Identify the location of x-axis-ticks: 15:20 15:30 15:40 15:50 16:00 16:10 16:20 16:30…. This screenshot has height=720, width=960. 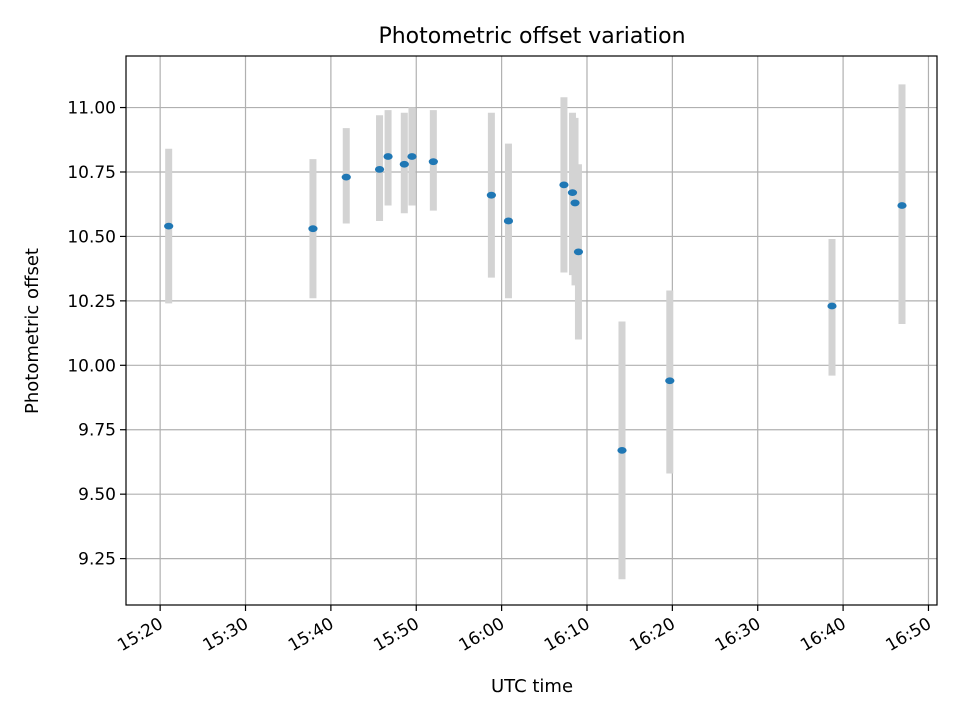
(524, 630).